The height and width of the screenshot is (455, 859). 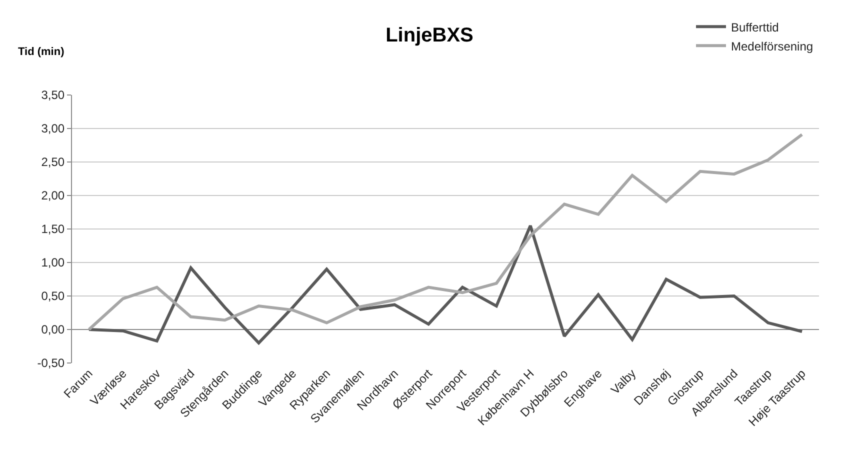 I want to click on chart-title: LinjeBXS, so click(x=430, y=35).